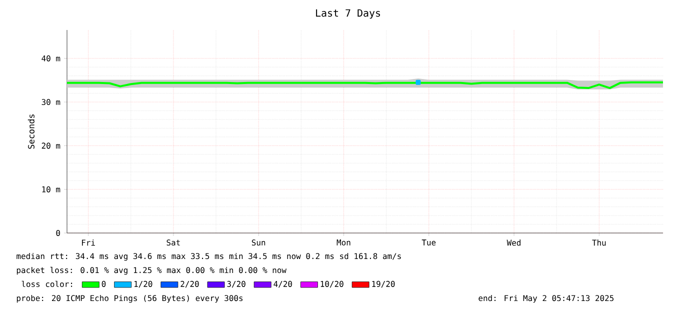 This screenshot has height=315, width=697. Describe the element at coordinates (31, 131) in the screenshot. I see `y-axis-title: Seconds` at that location.